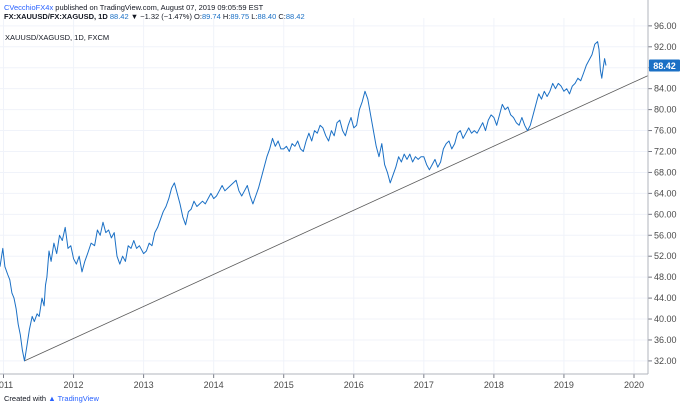  Describe the element at coordinates (254, 16) in the screenshot. I see `low-label: L:` at that location.